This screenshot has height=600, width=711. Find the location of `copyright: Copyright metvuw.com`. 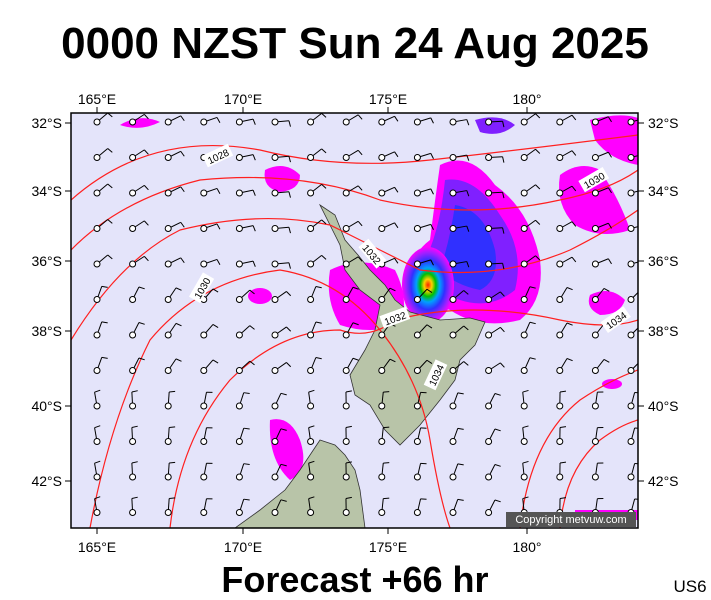

copyright: Copyright metvuw.com is located at coordinates (570, 520).